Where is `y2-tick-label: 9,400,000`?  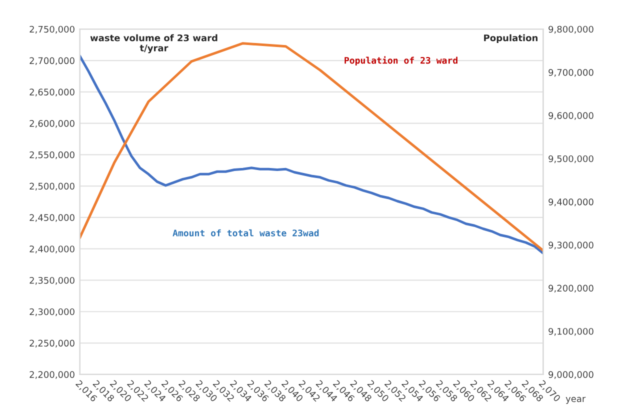
y2-tick-label: 9,400,000 is located at coordinates (571, 202).